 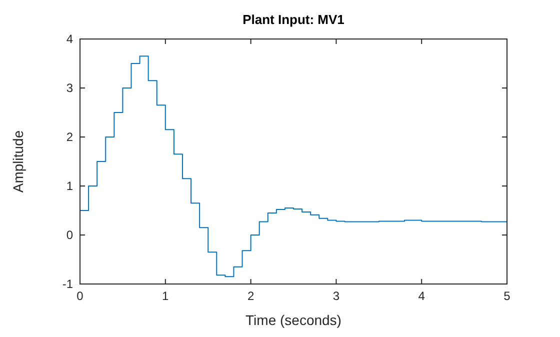 What do you see at coordinates (507, 296) in the screenshot?
I see `x-tick-label: 5` at bounding box center [507, 296].